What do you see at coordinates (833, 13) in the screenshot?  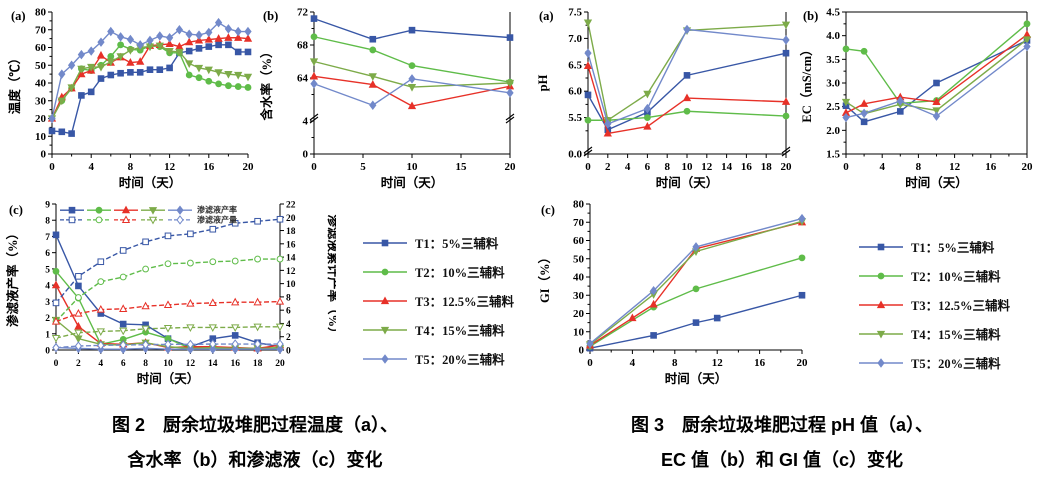 I see `svg-text: 4.5` at bounding box center [833, 13].